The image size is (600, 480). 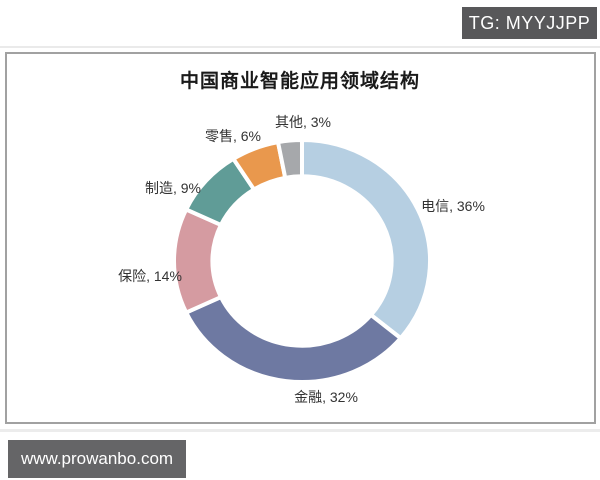 What do you see at coordinates (300, 47) in the screenshot?
I see `divider-top` at bounding box center [300, 47].